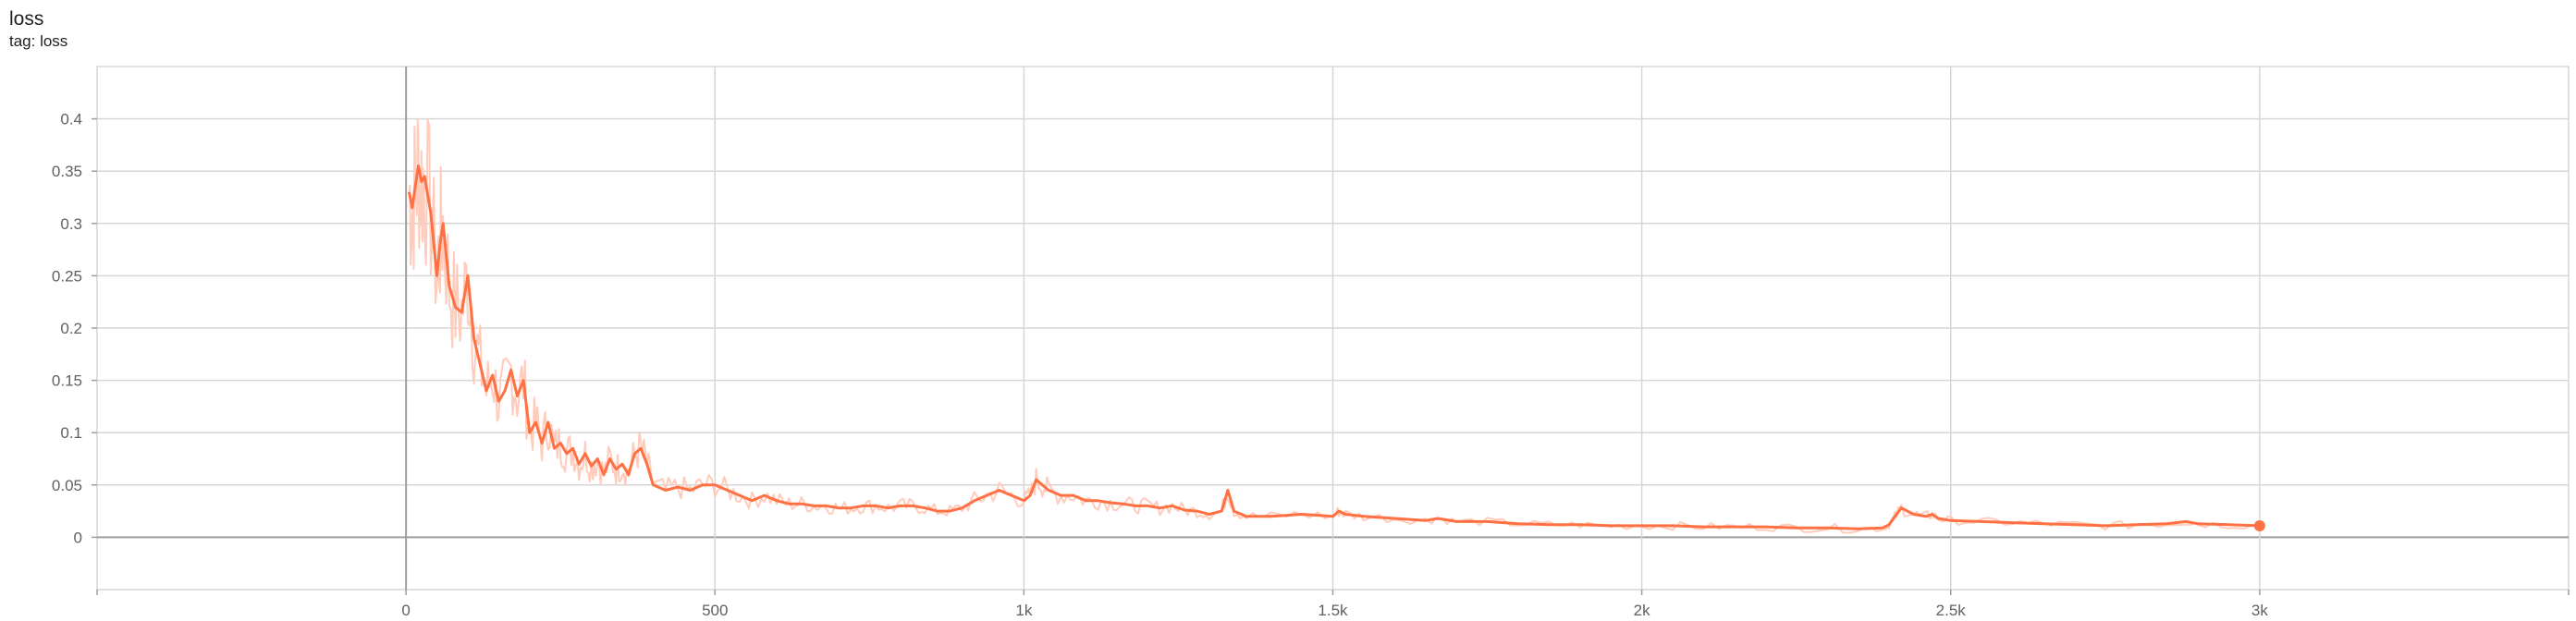  I want to click on x-tick-label: 500, so click(715, 610).